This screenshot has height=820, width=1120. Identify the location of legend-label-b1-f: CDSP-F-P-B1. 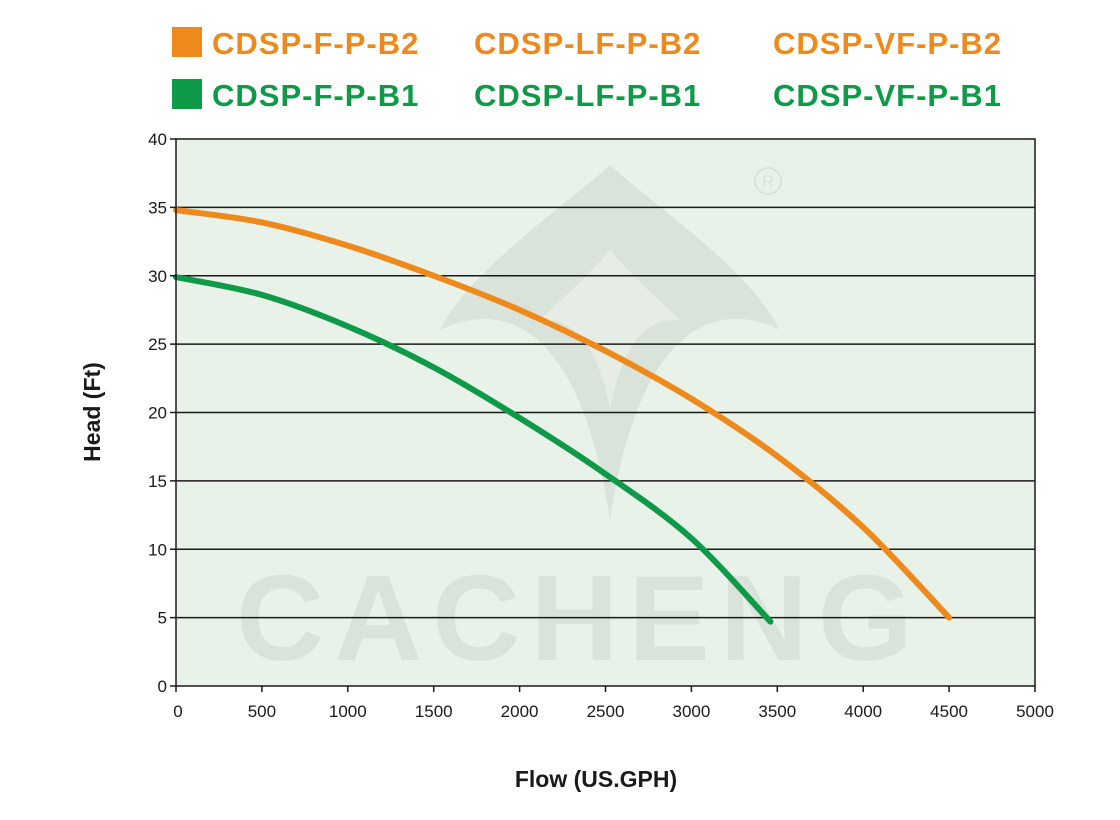
(315, 95).